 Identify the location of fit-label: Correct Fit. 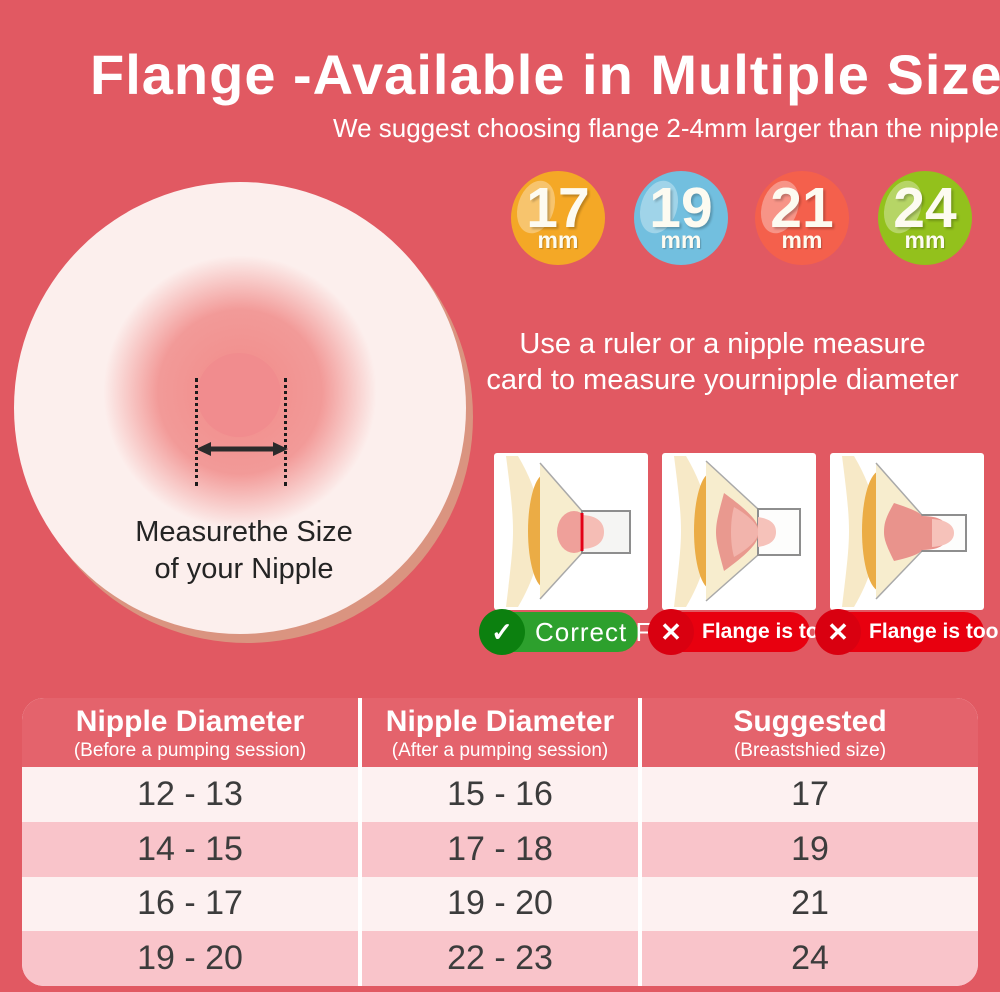
(601, 631).